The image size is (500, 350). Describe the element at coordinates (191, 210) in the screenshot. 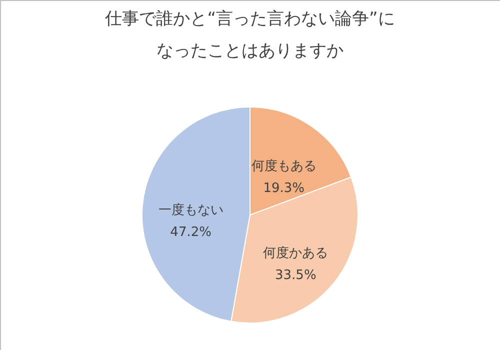

I see `slice-label: 一度もない` at that location.